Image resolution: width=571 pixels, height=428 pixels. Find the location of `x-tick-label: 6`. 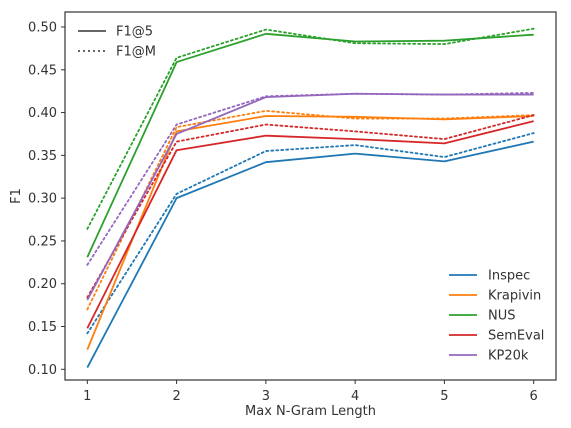

x-tick-label: 6 is located at coordinates (534, 396).